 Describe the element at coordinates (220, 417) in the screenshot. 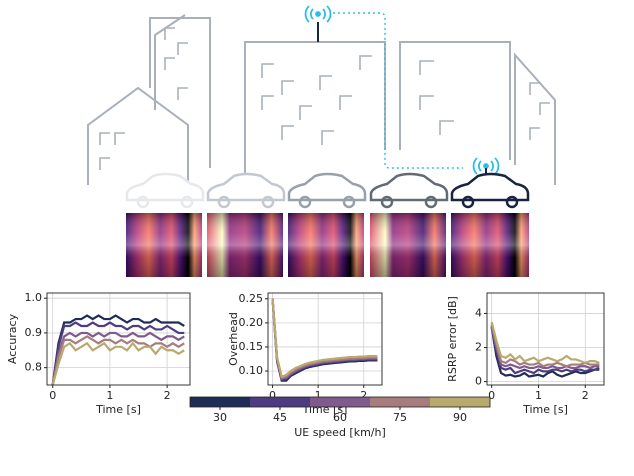

I see `colorbar-tick-label: 30` at that location.